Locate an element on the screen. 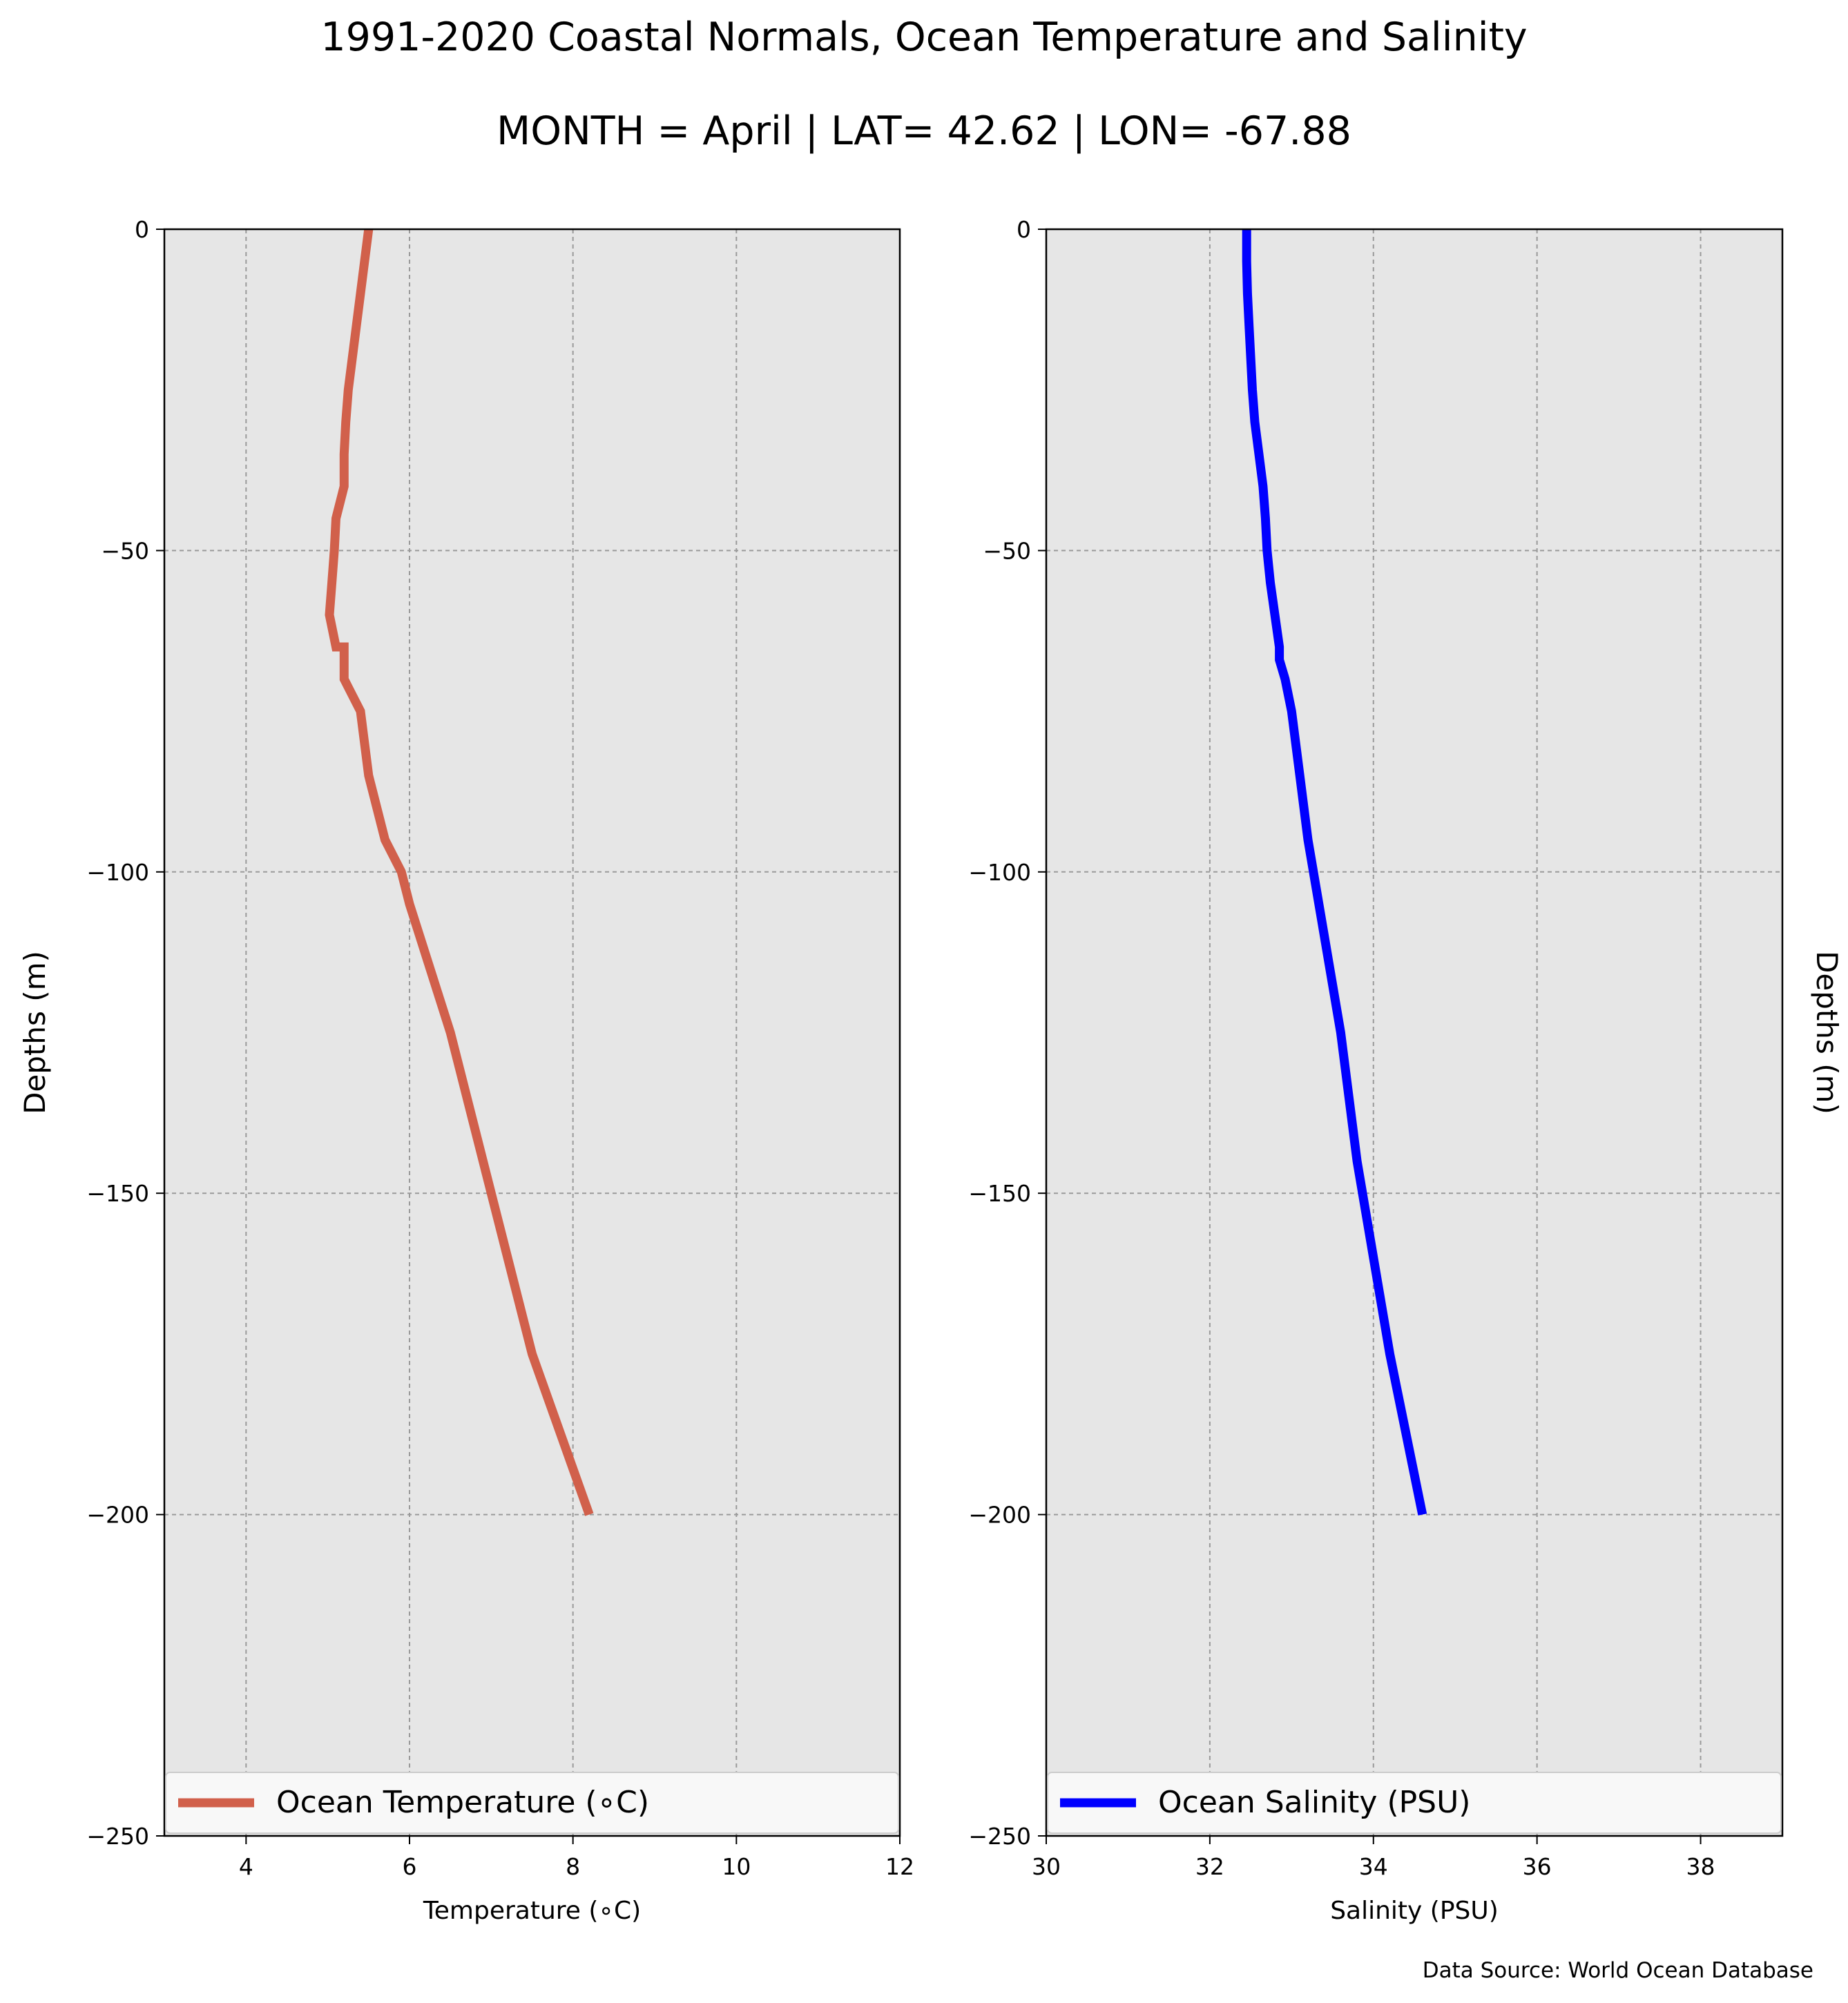 This screenshot has height=2003, width=1848. x-tick-label: 34 is located at coordinates (1373, 1866).